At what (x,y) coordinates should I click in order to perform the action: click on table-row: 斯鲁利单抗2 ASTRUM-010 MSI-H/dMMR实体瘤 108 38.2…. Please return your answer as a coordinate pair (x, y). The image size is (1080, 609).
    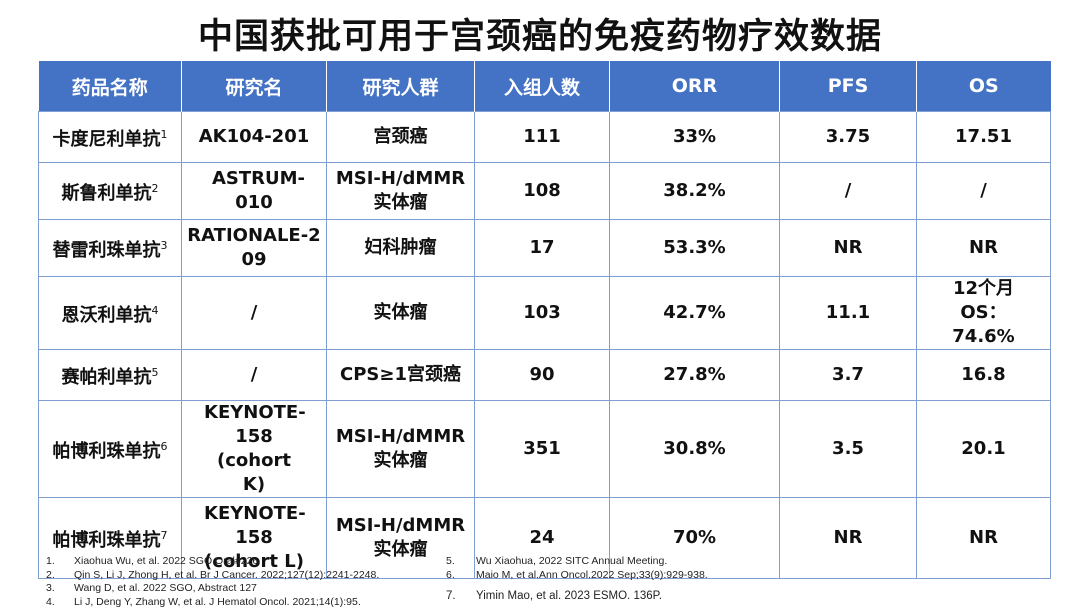
    Looking at the image, I should click on (545, 191).